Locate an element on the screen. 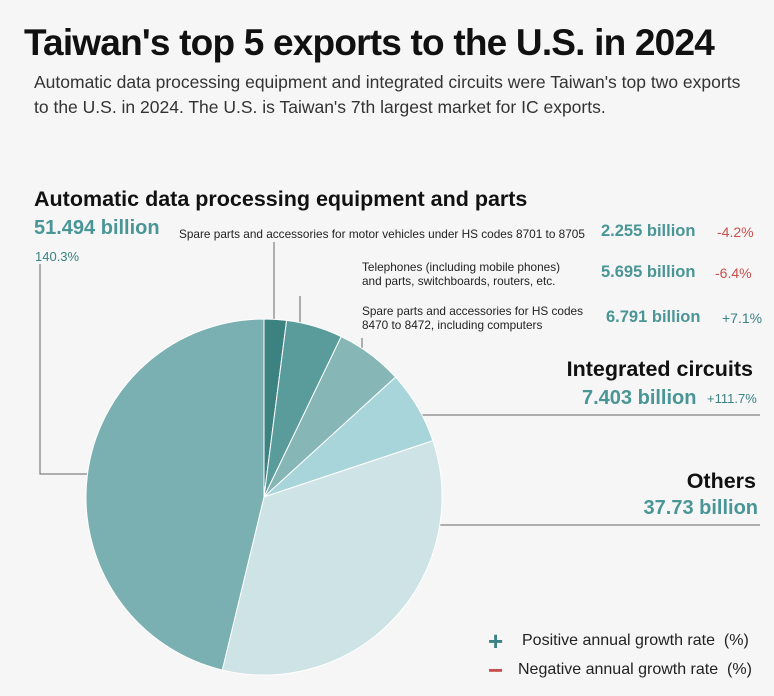 The height and width of the screenshot is (696, 774). leader-line-adp is located at coordinates (69, 369).